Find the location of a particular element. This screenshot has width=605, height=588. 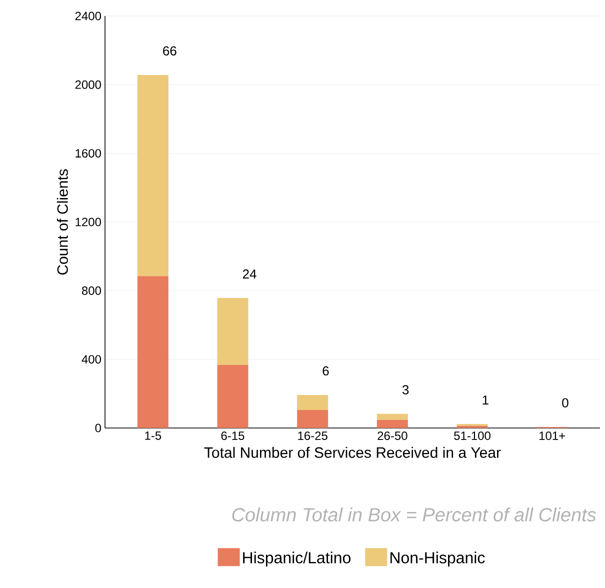

annotation: 3 is located at coordinates (405, 389).